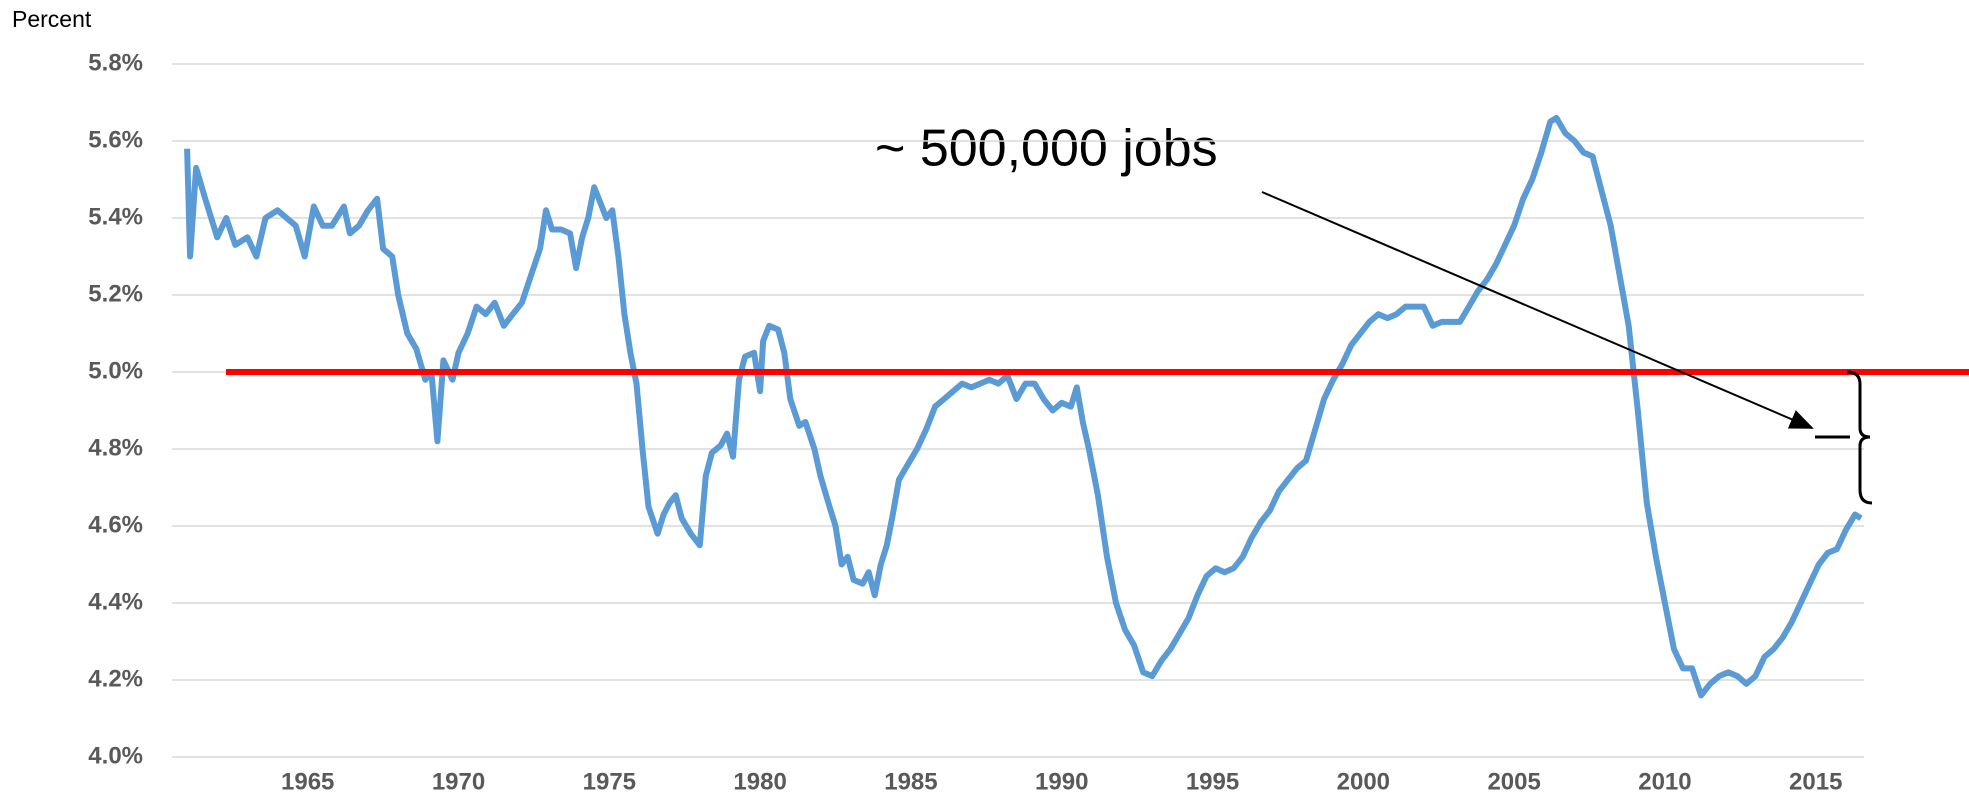 The width and height of the screenshot is (1969, 798). I want to click on y-tick-label: 5.6%, so click(115, 139).